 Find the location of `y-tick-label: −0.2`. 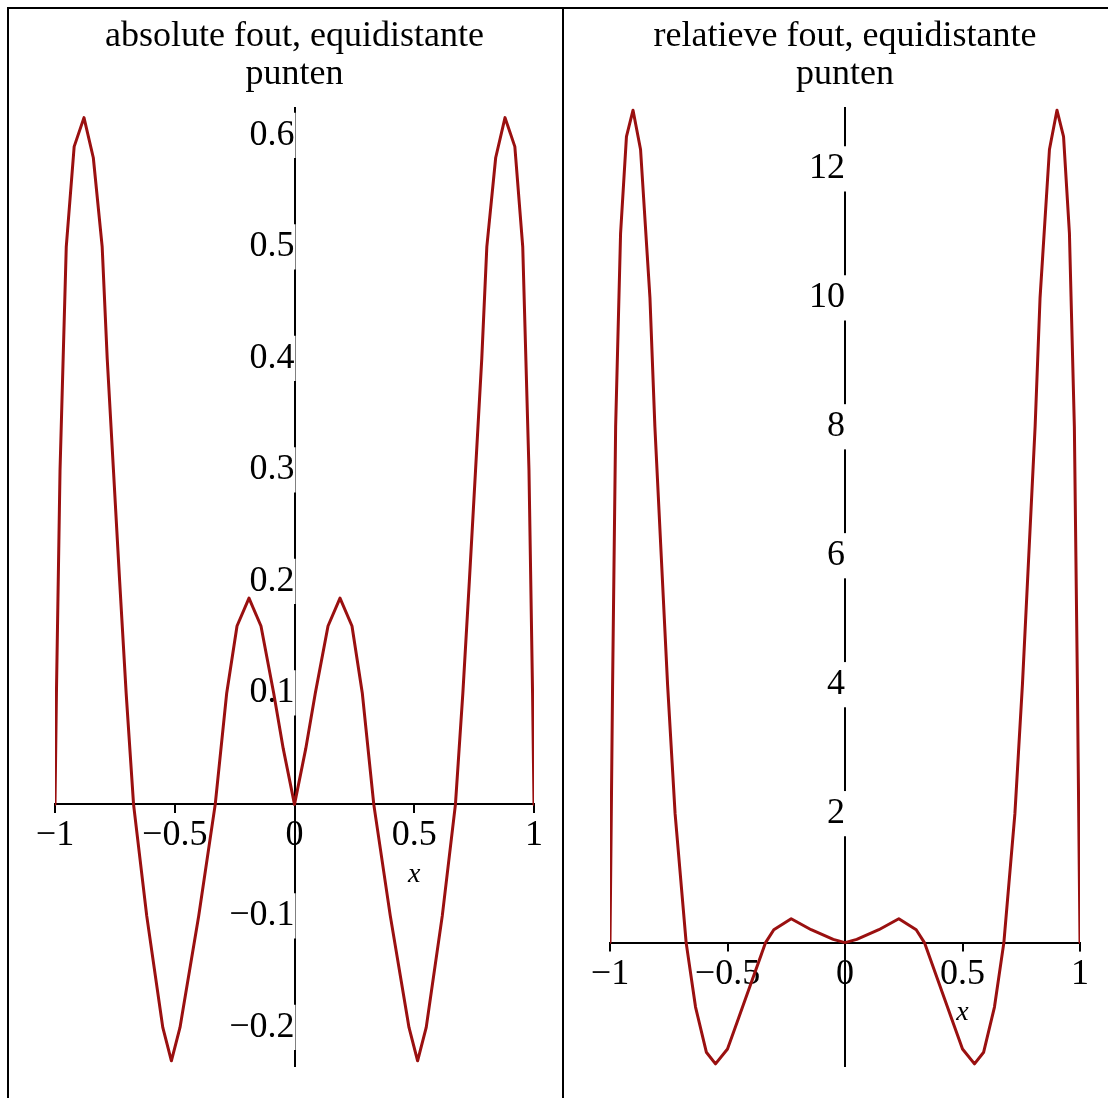

y-tick-label: −0.2 is located at coordinates (262, 1024).